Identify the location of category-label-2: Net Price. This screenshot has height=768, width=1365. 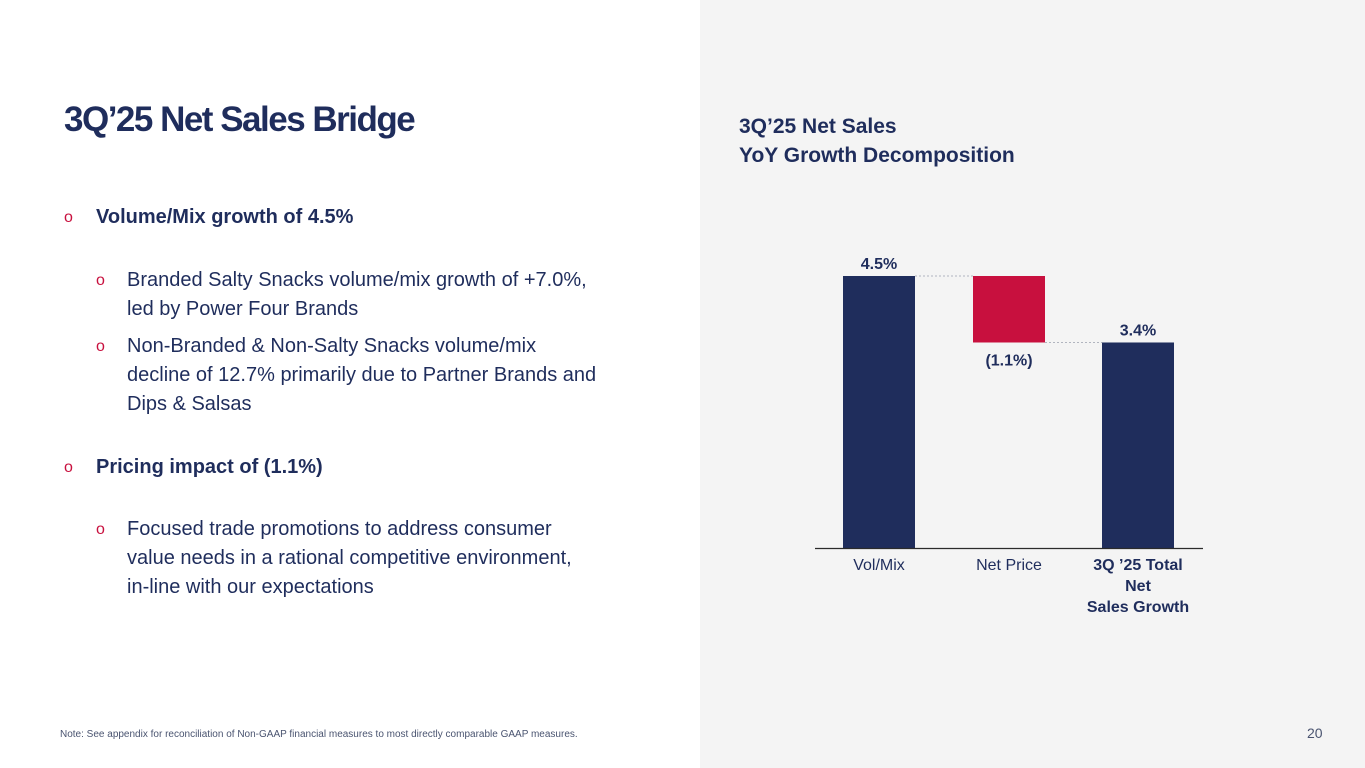
(1009, 565).